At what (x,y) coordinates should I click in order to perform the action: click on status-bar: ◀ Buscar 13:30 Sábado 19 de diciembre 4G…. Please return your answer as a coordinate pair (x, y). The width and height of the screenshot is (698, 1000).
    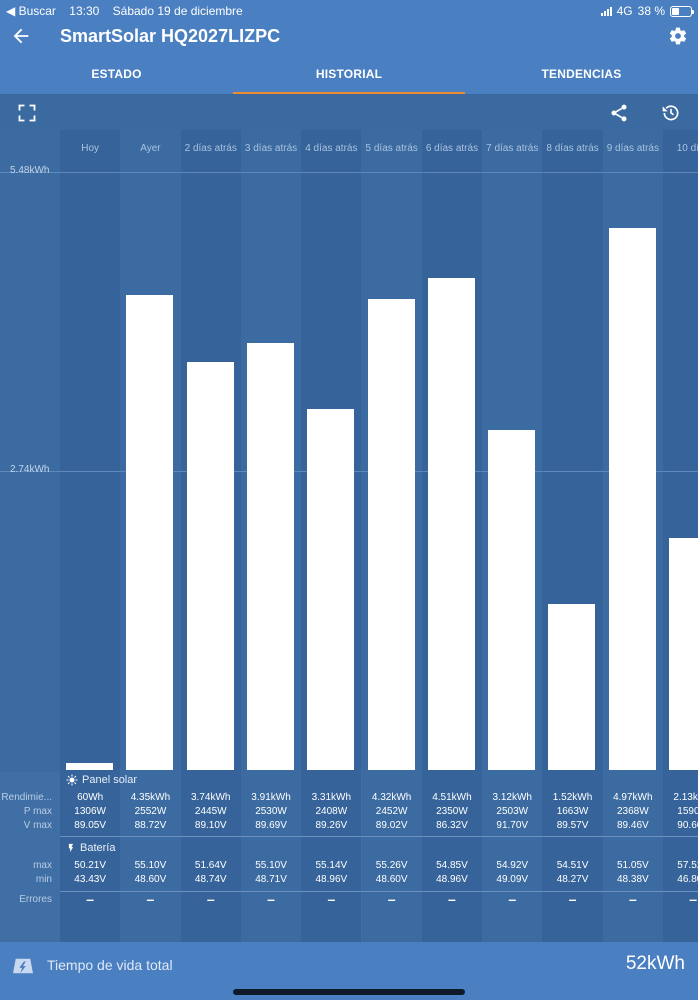
    Looking at the image, I should click on (349, 10).